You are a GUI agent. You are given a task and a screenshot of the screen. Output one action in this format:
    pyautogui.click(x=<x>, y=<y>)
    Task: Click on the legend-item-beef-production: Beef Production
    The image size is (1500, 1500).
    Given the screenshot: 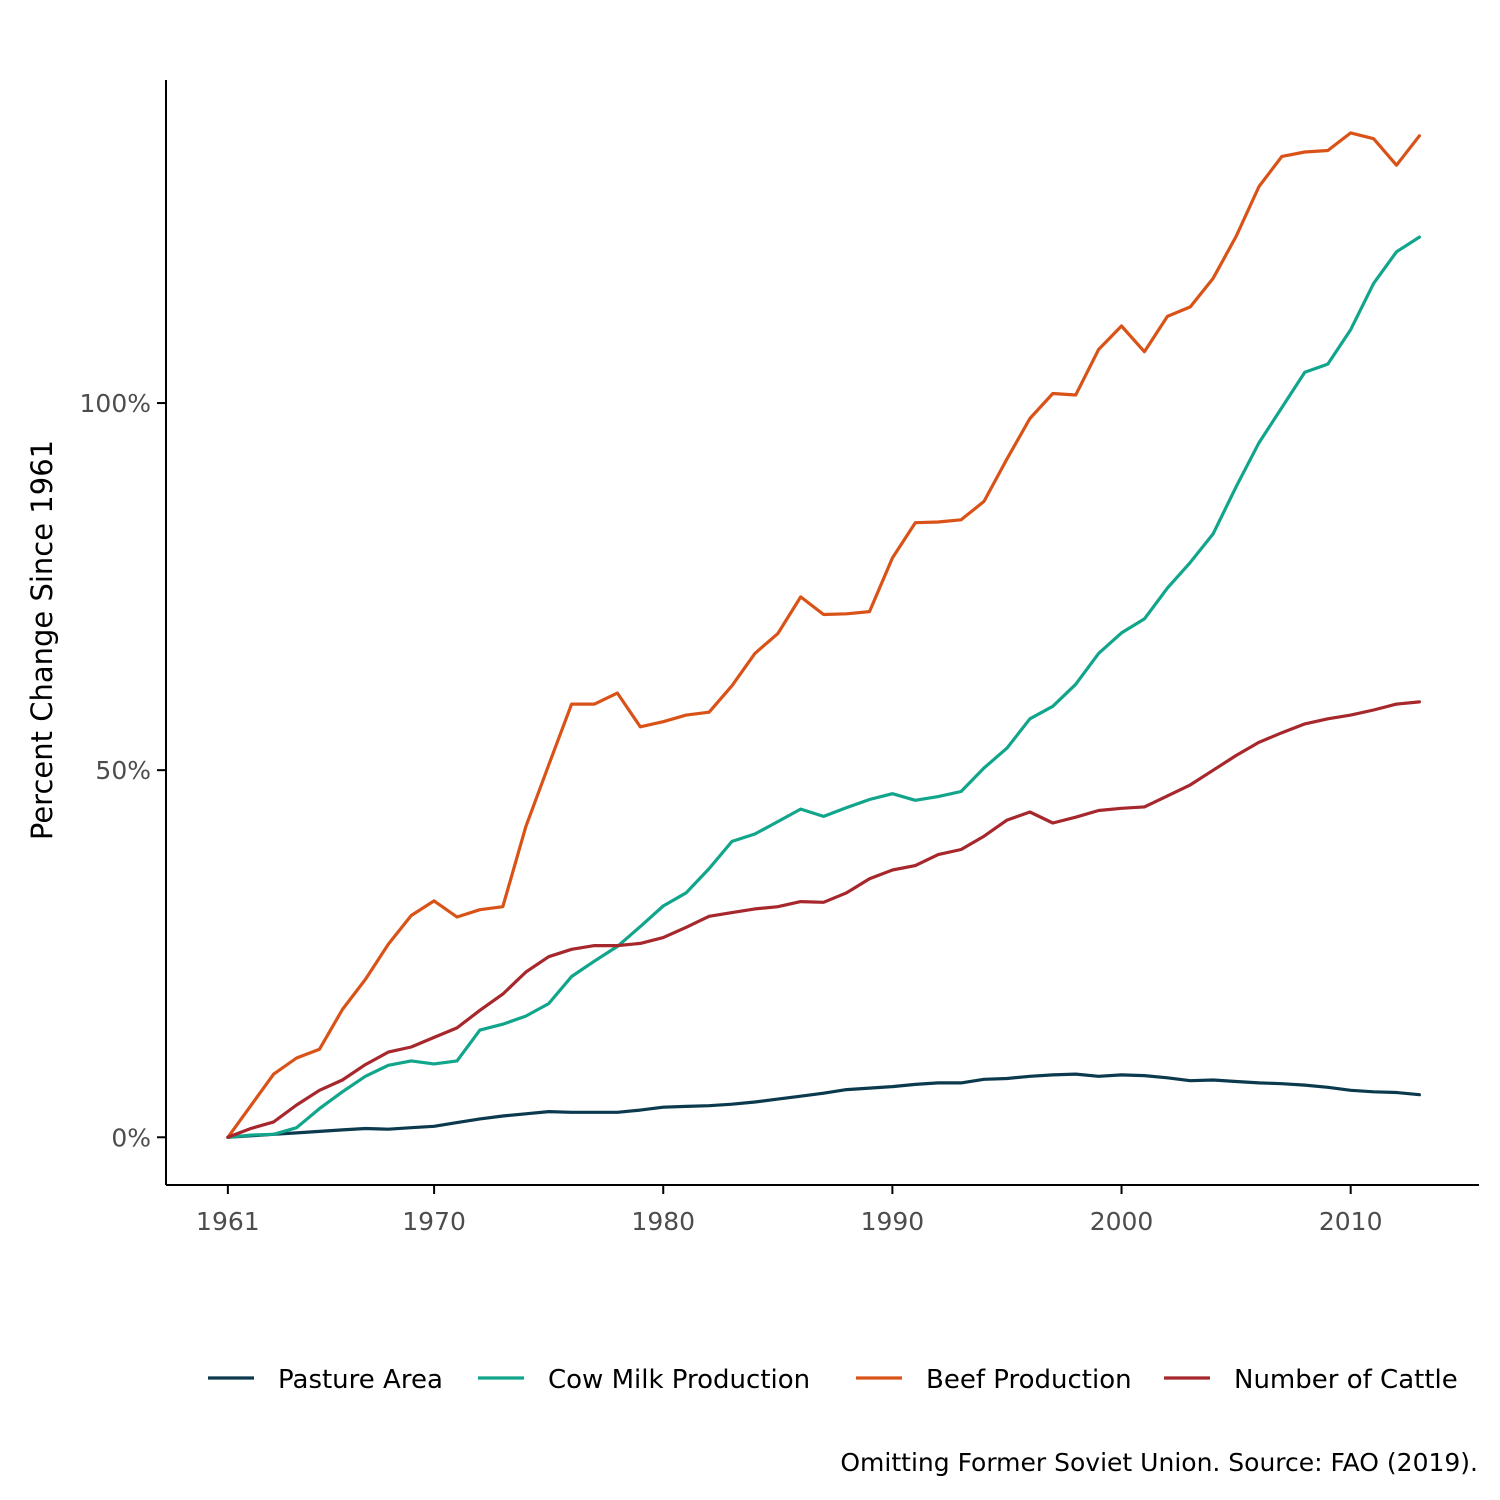 What is the action you would take?
    pyautogui.click(x=994, y=1380)
    